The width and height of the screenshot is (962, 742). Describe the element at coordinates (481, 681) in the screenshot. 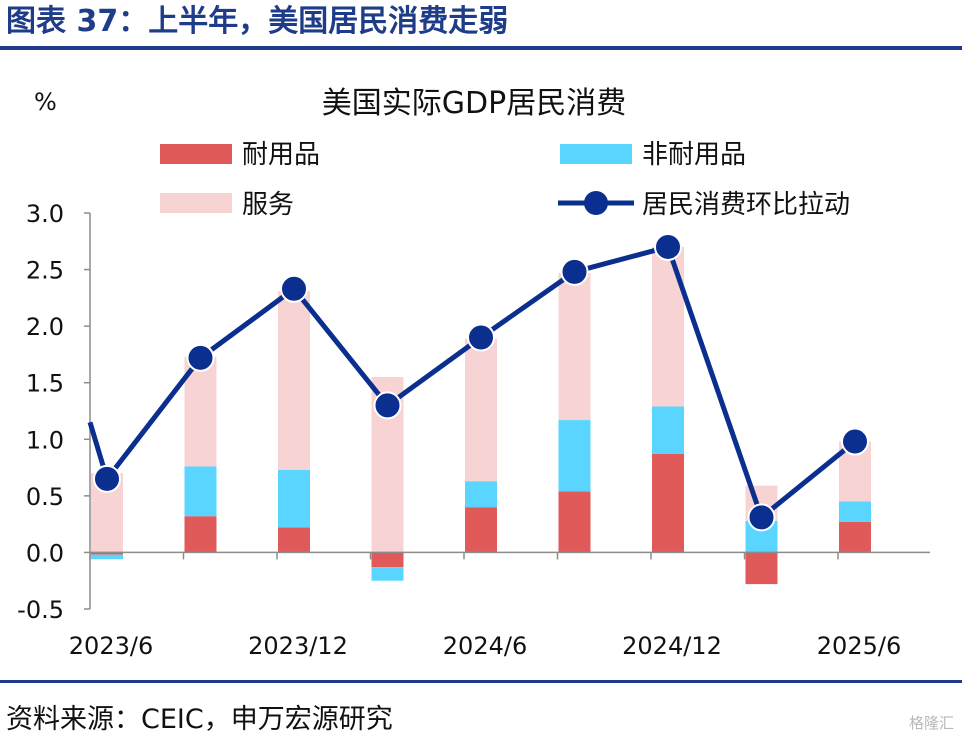

I see `footer-rule` at that location.